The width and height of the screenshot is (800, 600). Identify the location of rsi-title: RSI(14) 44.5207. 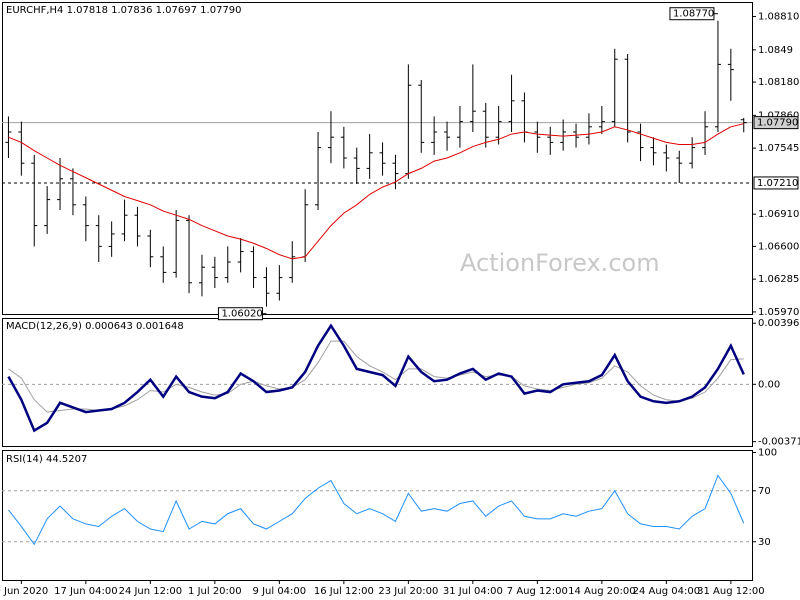
(46, 459).